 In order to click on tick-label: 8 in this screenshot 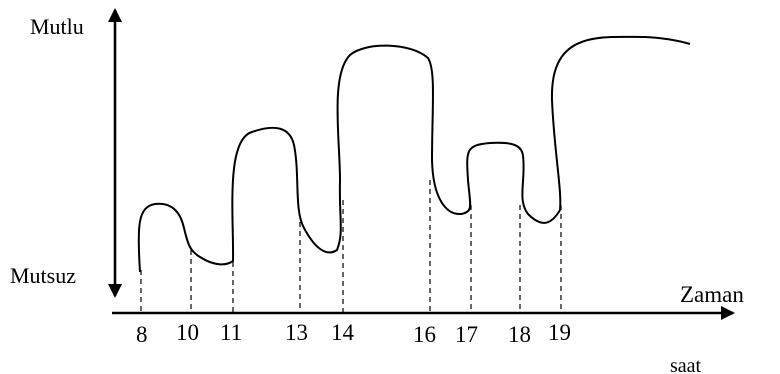, I will do `click(142, 334)`.